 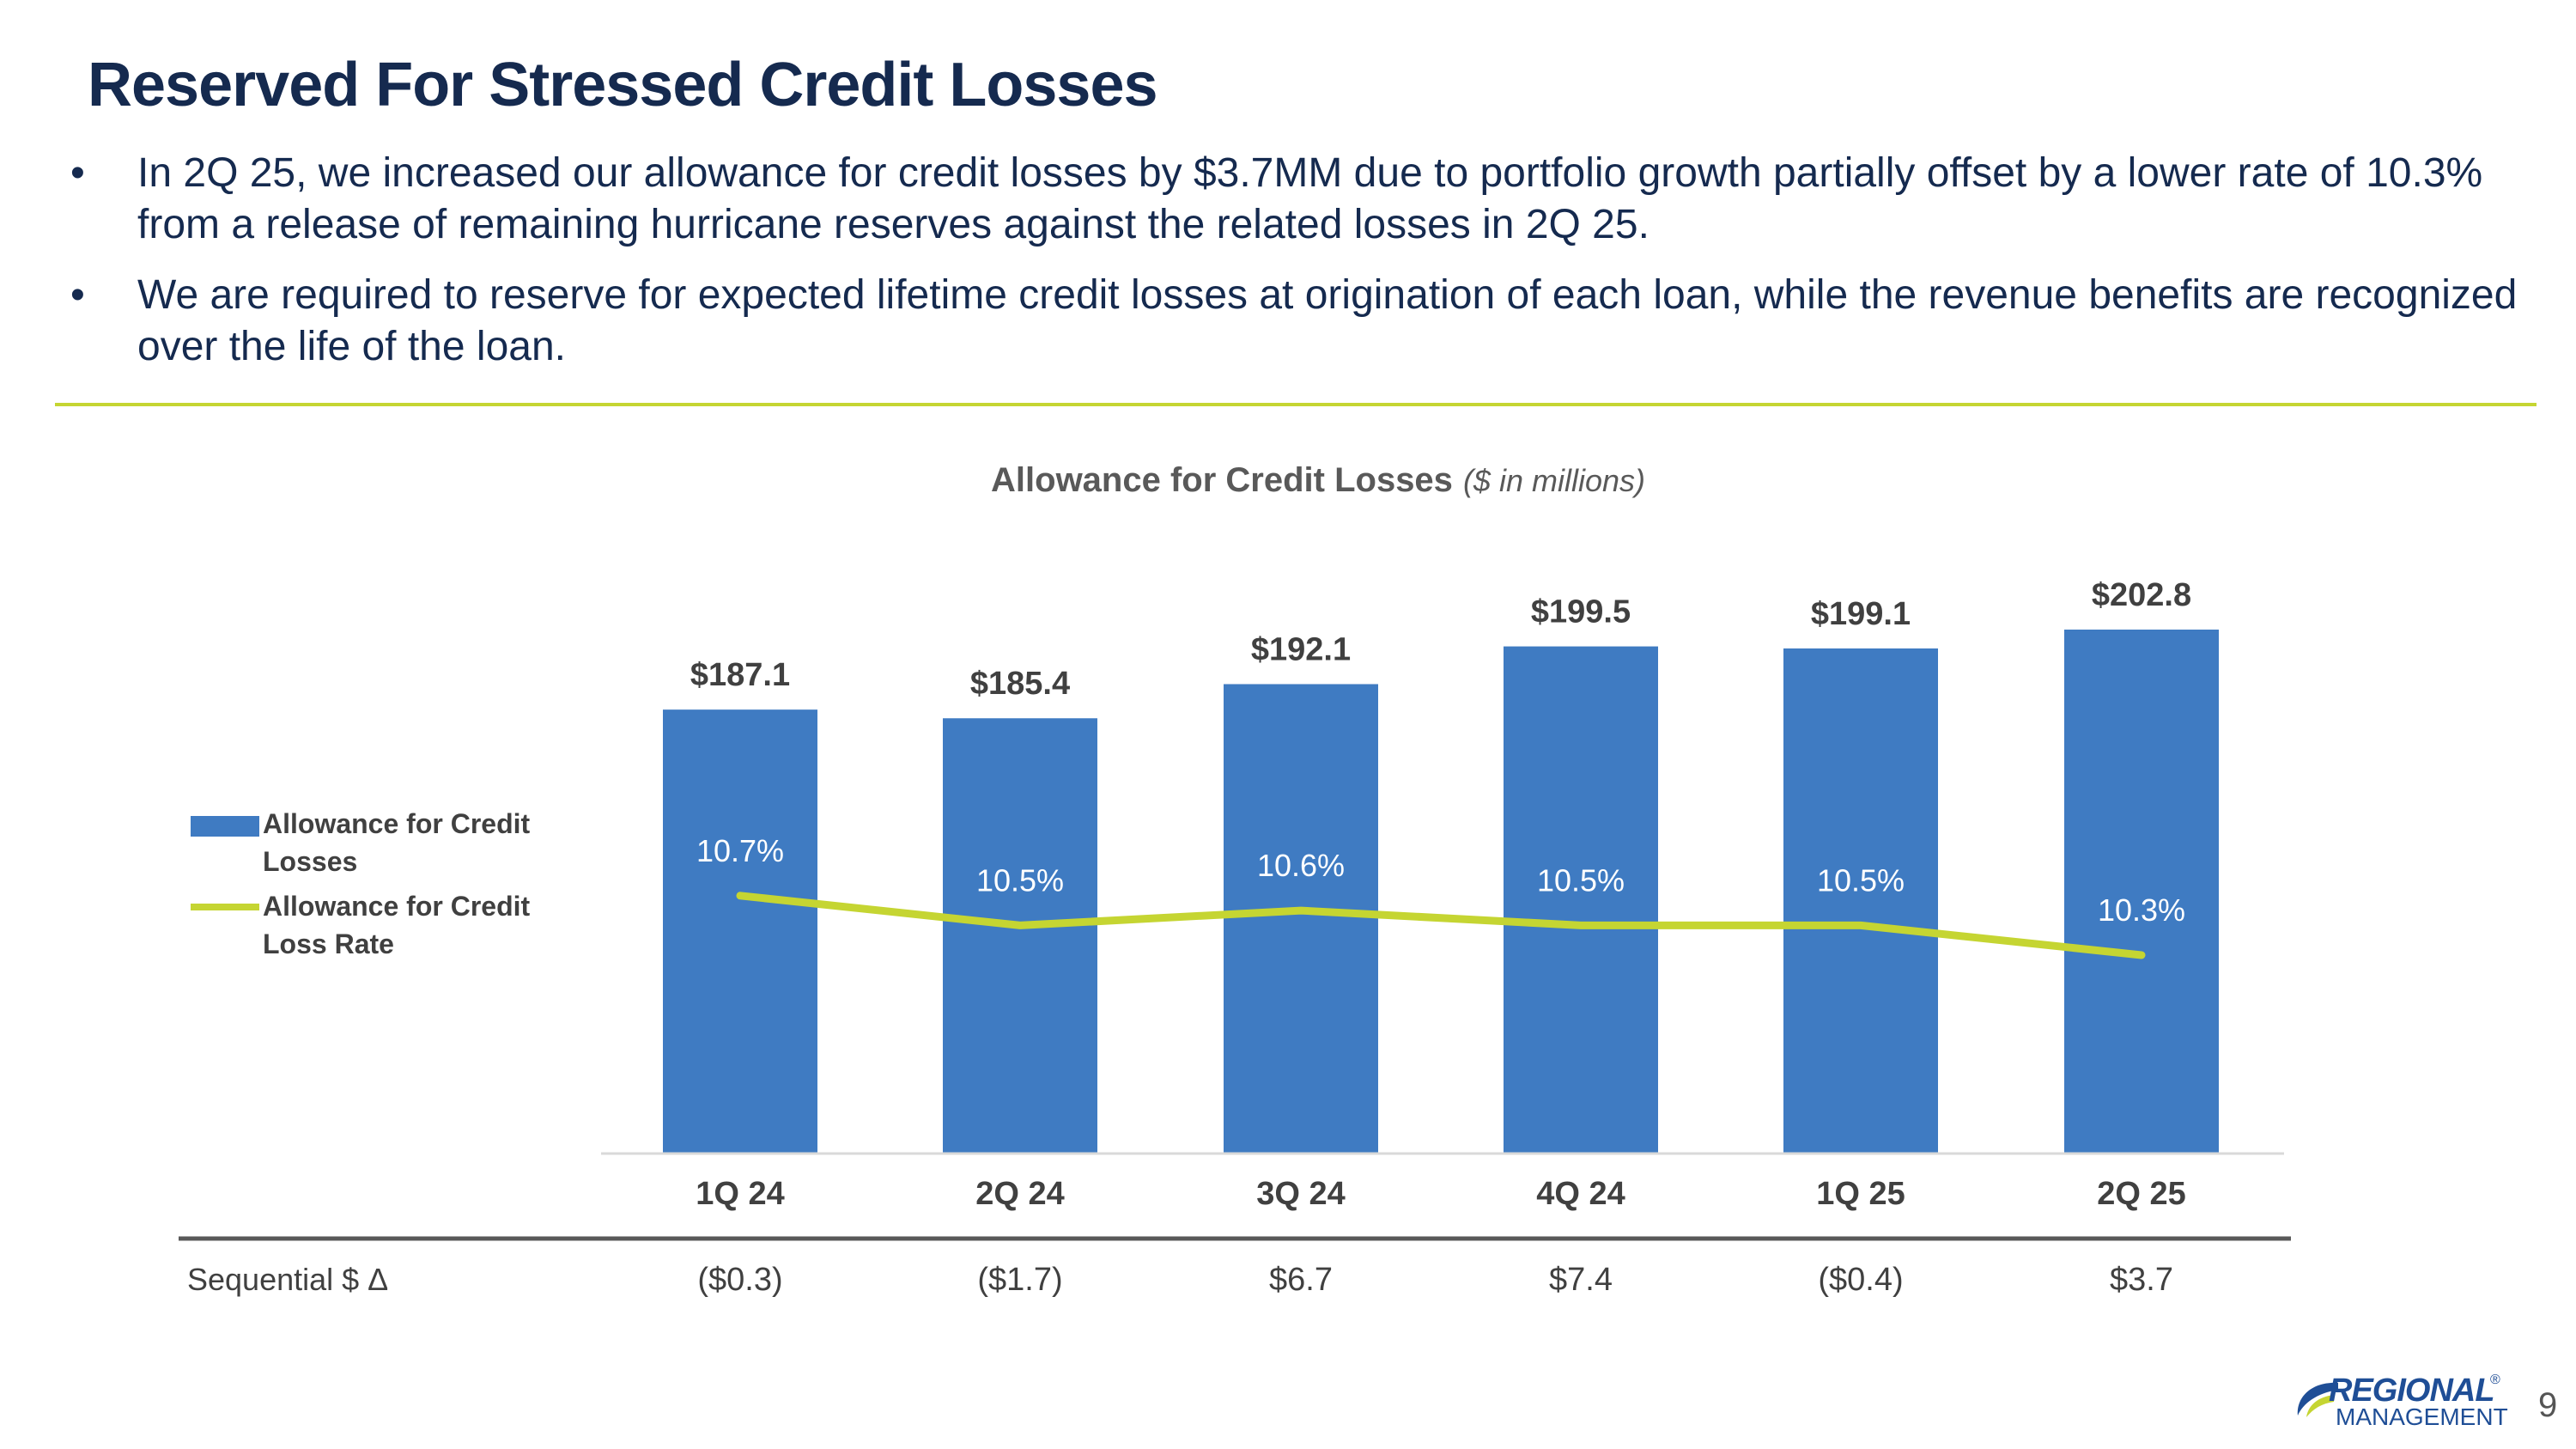 What do you see at coordinates (739, 1280) in the screenshot?
I see `sequential-value: ($0.3)` at bounding box center [739, 1280].